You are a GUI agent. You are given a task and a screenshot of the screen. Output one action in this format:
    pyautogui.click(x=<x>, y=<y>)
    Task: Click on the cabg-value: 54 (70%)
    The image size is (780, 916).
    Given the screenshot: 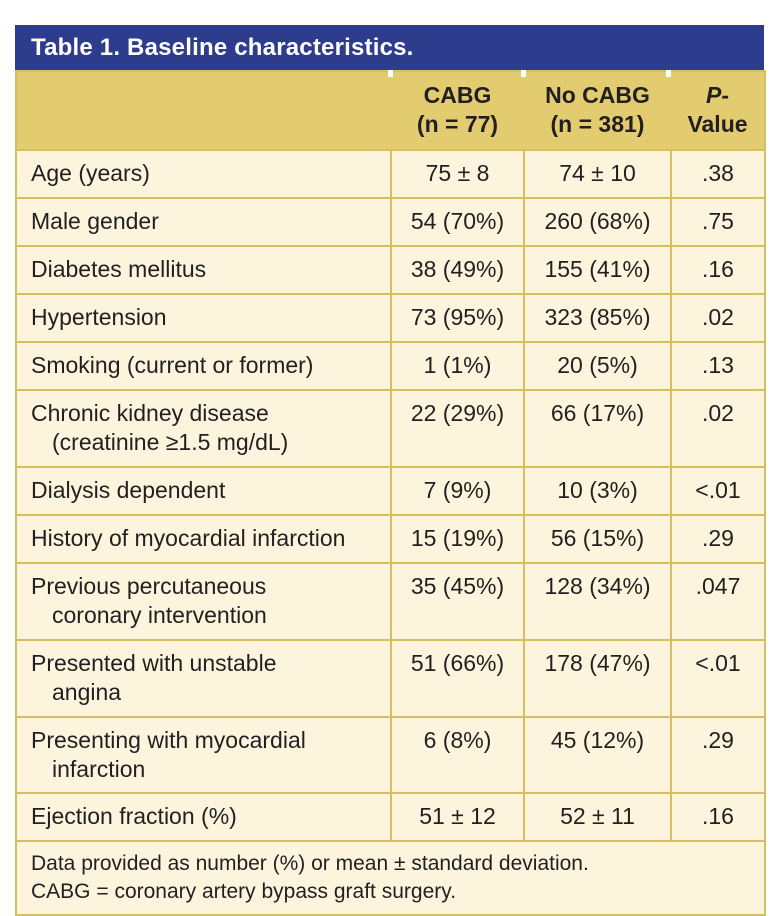 What is the action you would take?
    pyautogui.click(x=457, y=221)
    